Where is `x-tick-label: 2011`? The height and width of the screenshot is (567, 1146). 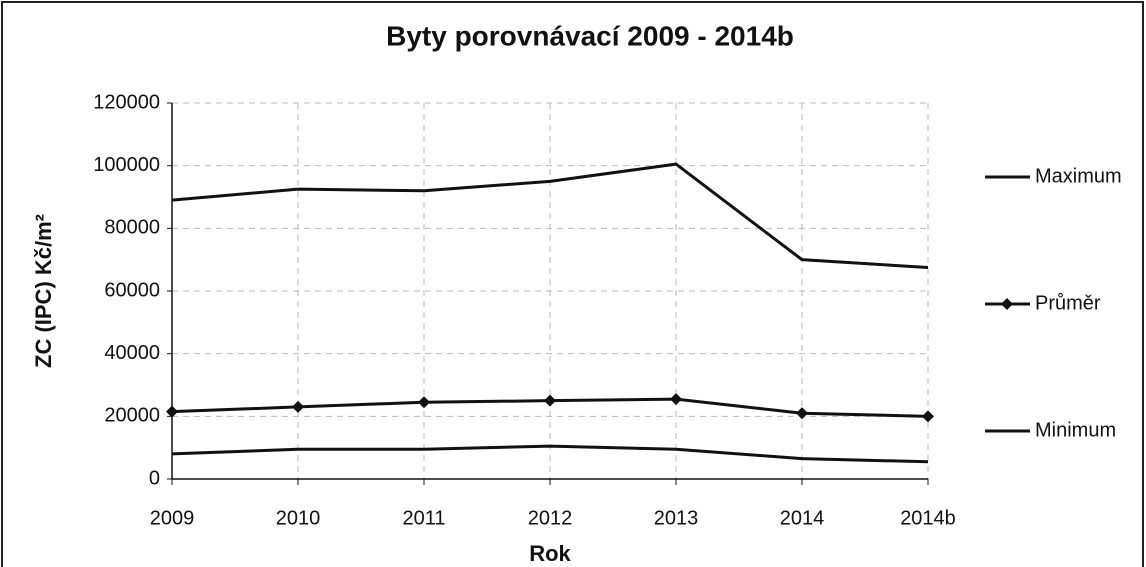 x-tick-label: 2011 is located at coordinates (423, 518).